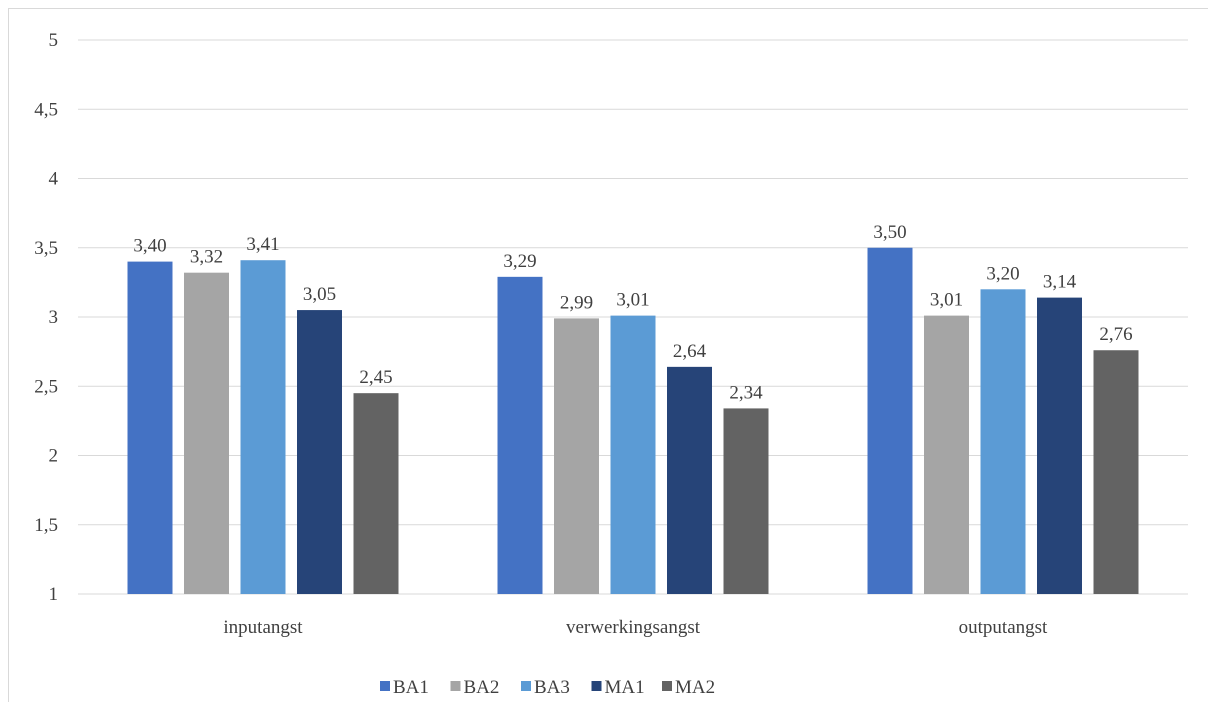 This screenshot has height=703, width=1208. Describe the element at coordinates (519, 261) in the screenshot. I see `data-label: 3,29` at that location.